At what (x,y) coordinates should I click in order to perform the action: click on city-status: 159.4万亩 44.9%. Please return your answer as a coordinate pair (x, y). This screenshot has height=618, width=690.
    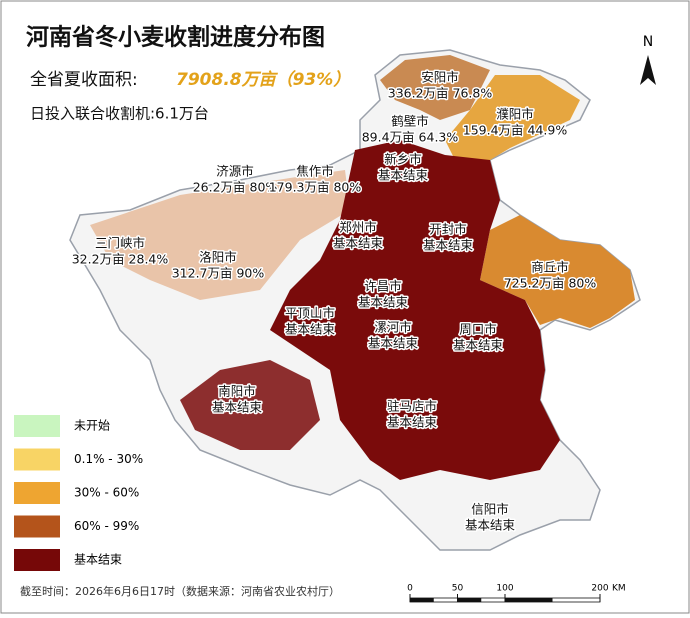
    Looking at the image, I should click on (515, 130).